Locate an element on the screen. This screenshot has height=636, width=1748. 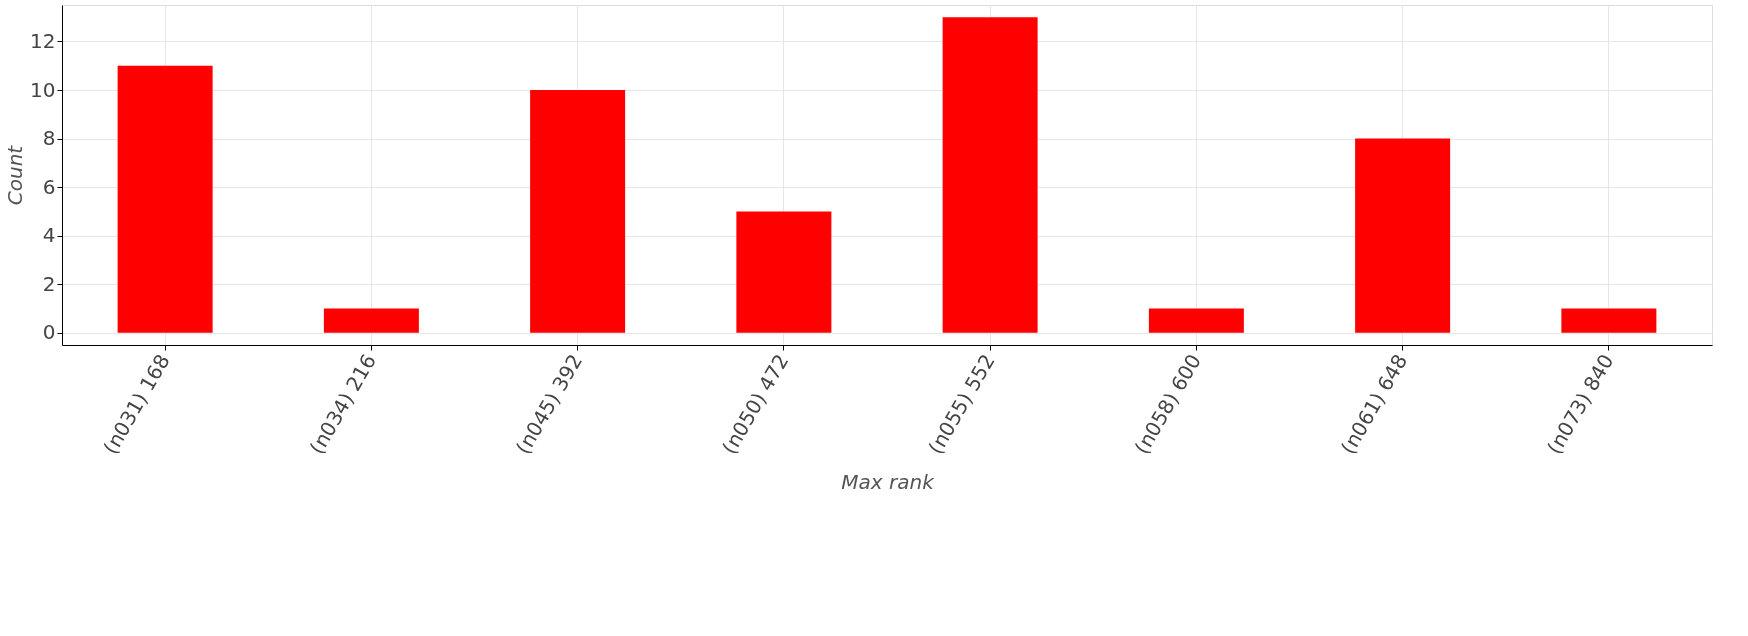
y-tick-label: 4 is located at coordinates (49, 235).